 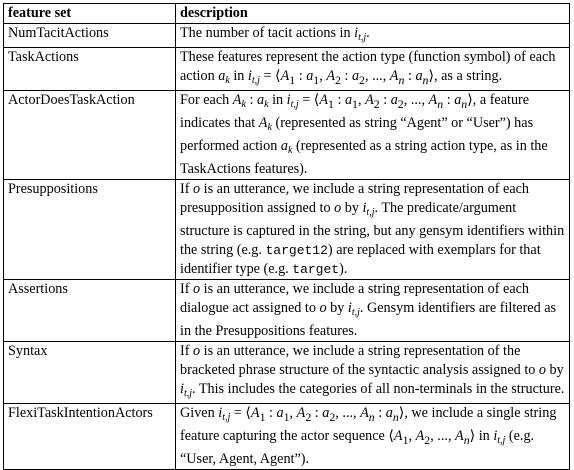 I want to click on feature-name: NumTacitActions, so click(x=89, y=35).